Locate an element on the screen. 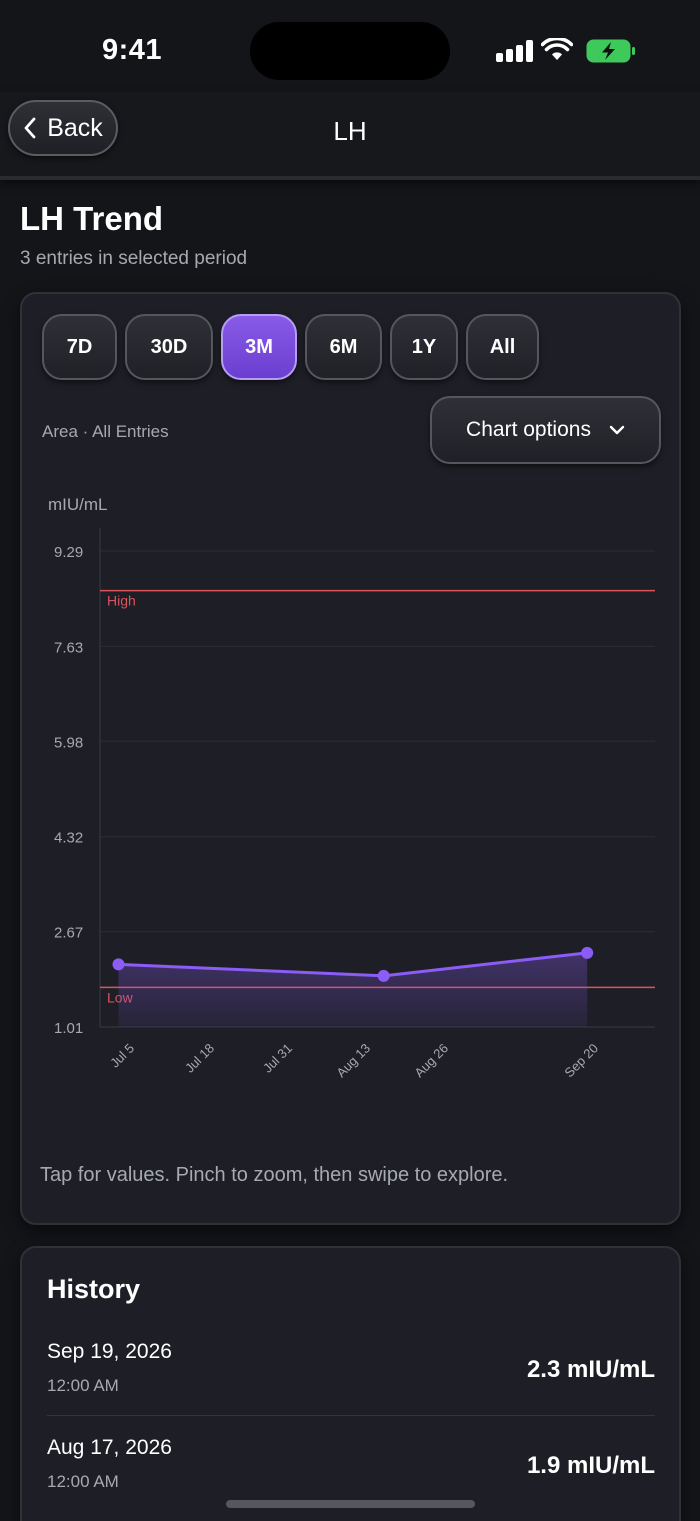 This screenshot has height=1521, width=700. status-bar: 9:41 is located at coordinates (350, 50).